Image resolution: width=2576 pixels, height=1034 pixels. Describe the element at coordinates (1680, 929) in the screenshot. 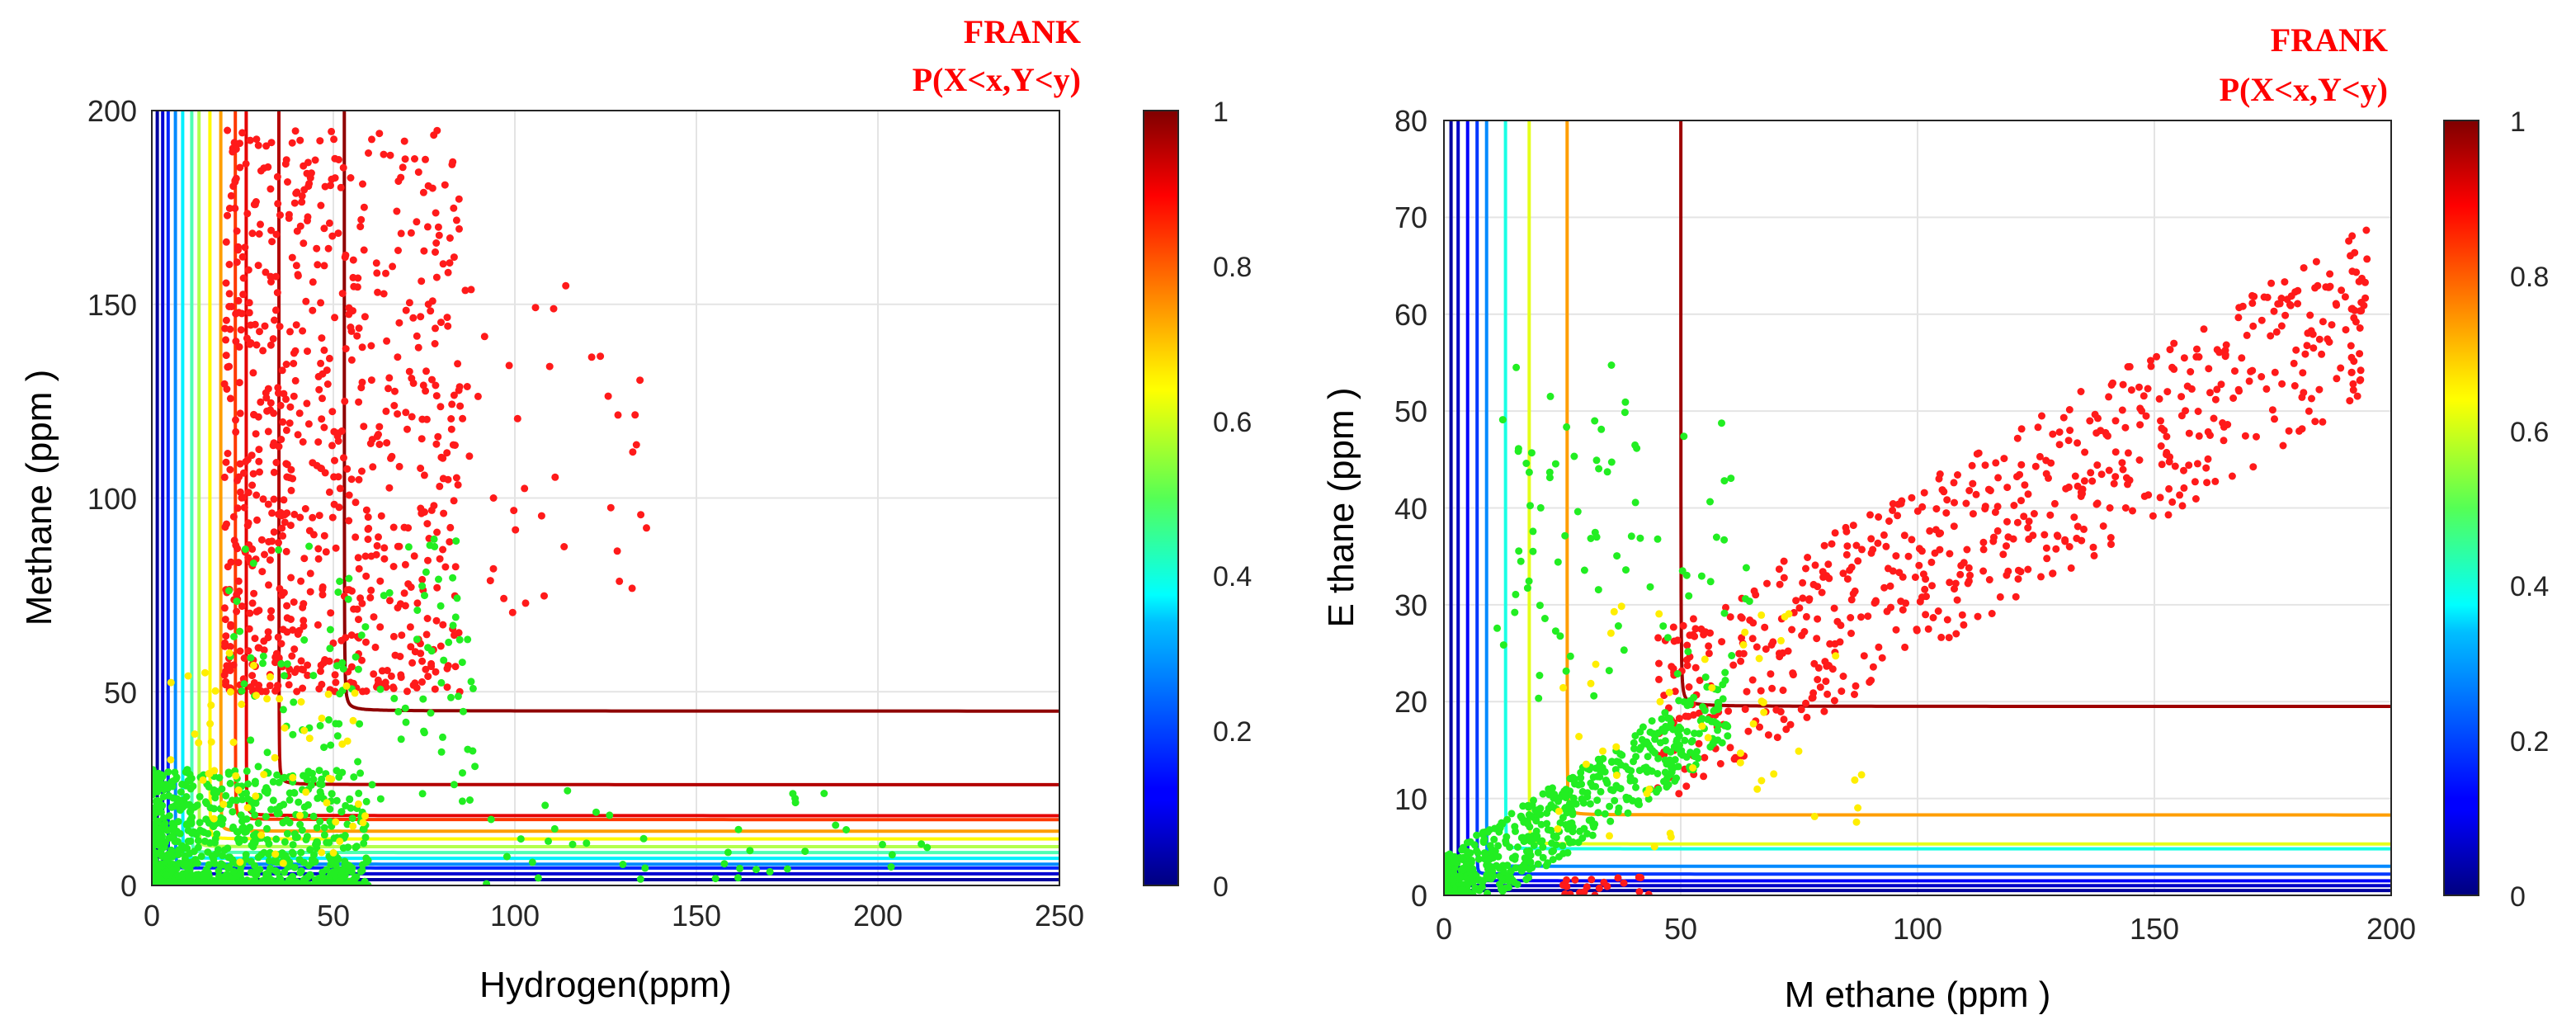

I see `chart-2-xtick-1: 50` at that location.